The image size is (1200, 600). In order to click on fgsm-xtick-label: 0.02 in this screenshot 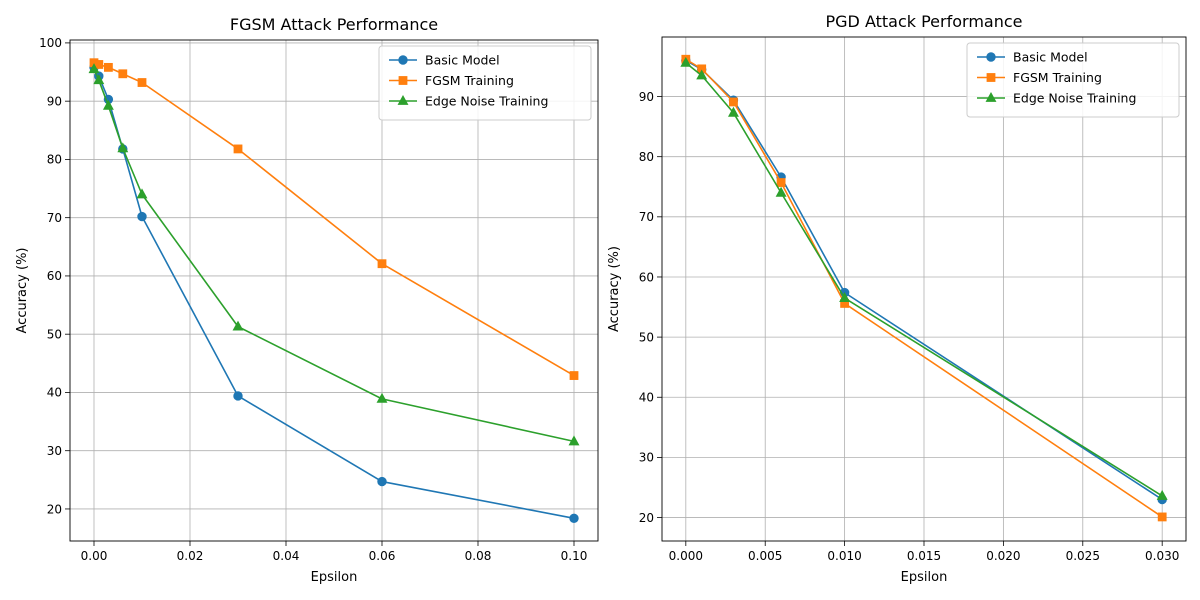, I will do `click(190, 556)`.